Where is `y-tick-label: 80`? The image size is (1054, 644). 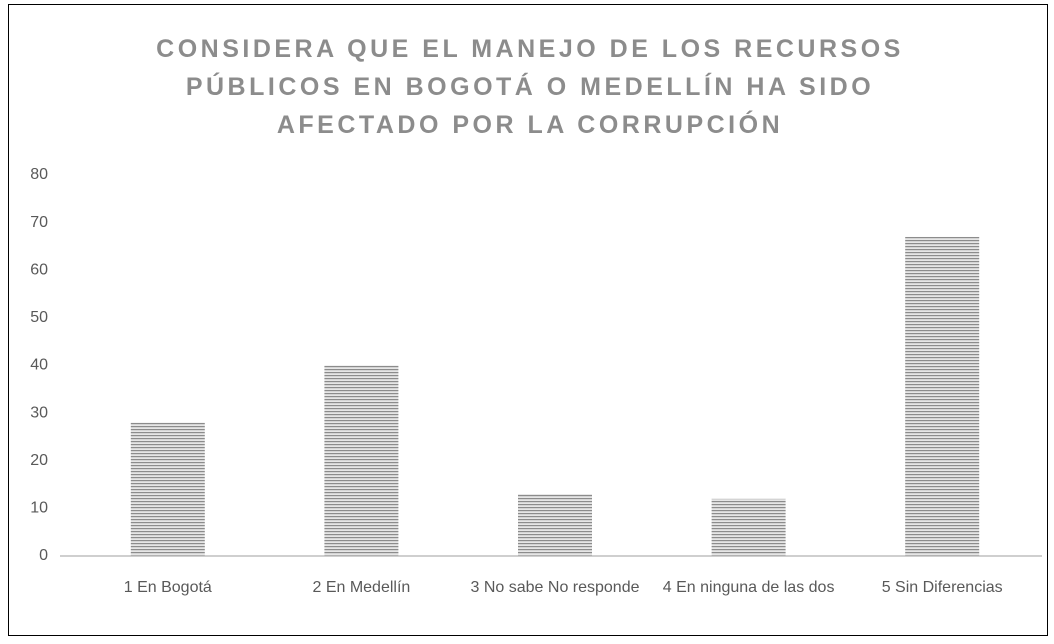 y-tick-label: 80 is located at coordinates (39, 174).